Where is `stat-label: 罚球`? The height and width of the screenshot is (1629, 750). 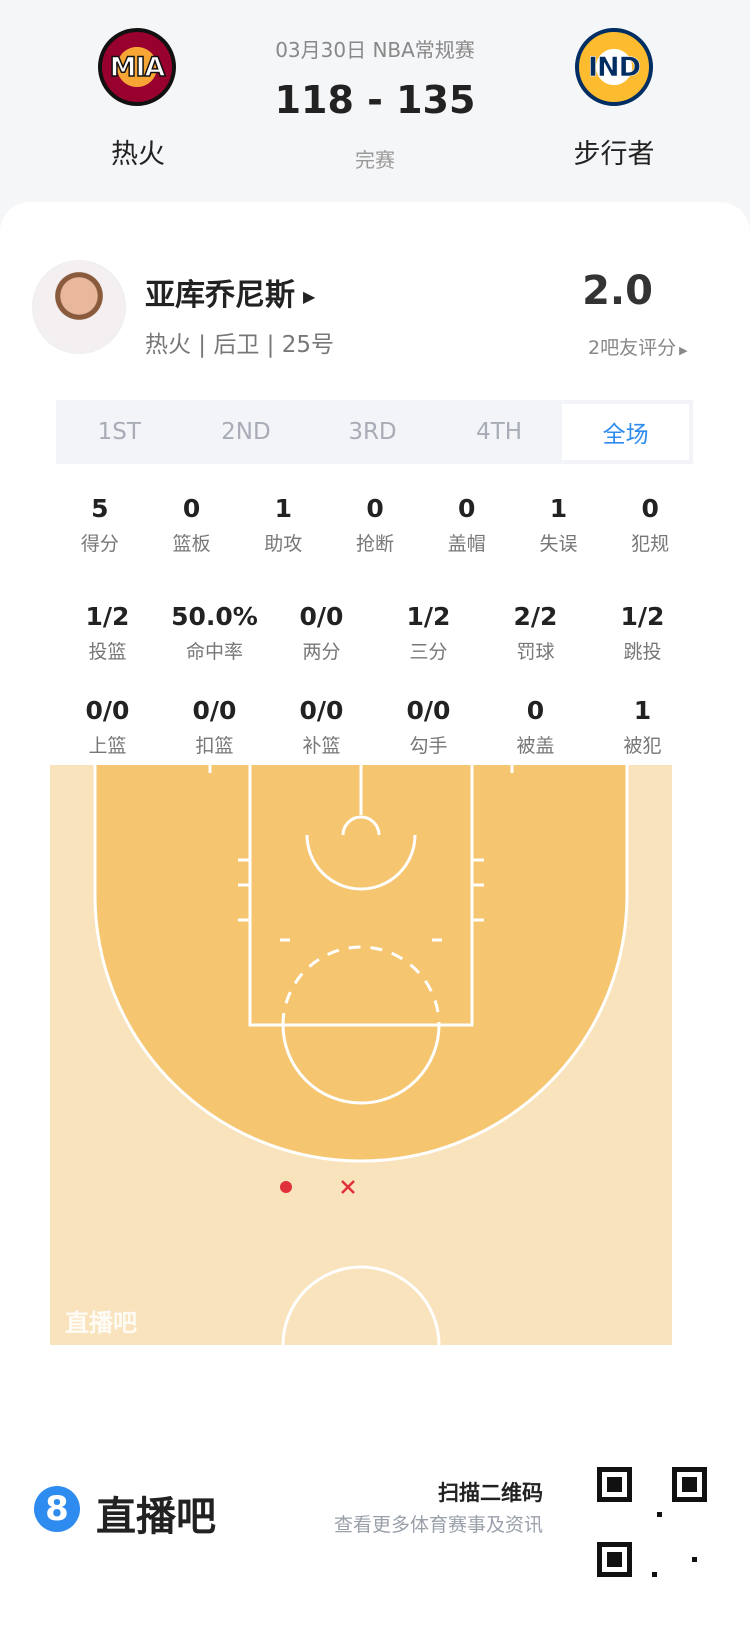
stat-label: 罚球 is located at coordinates (535, 652).